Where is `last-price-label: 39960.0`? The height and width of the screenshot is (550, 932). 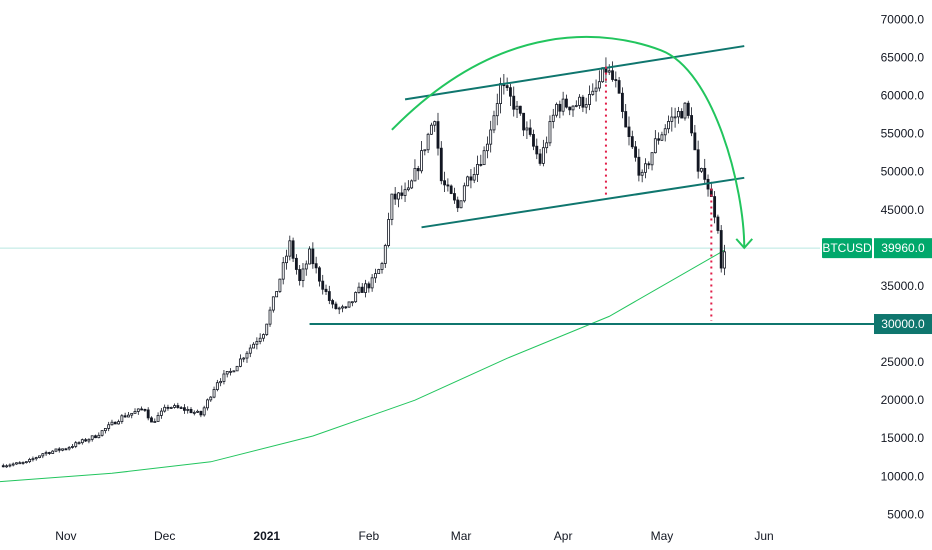
last-price-label: 39960.0 is located at coordinates (903, 248).